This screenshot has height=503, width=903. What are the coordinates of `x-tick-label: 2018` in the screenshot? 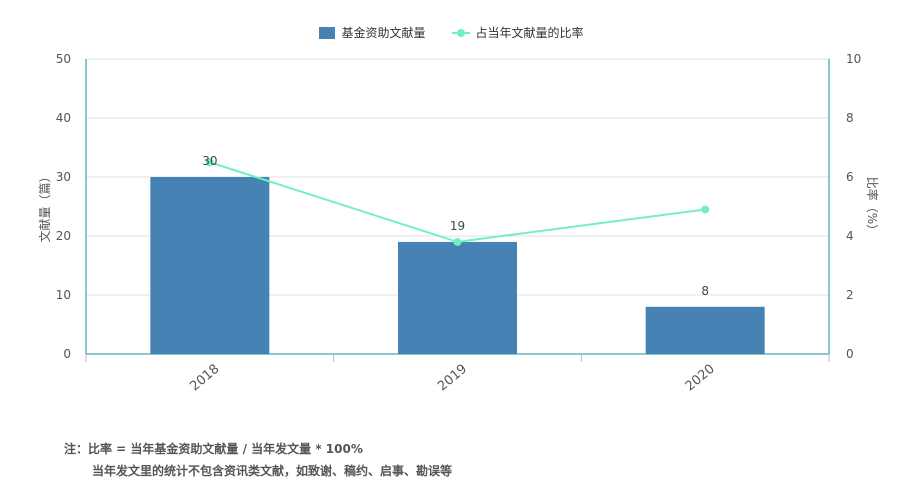 It's located at (204, 378).